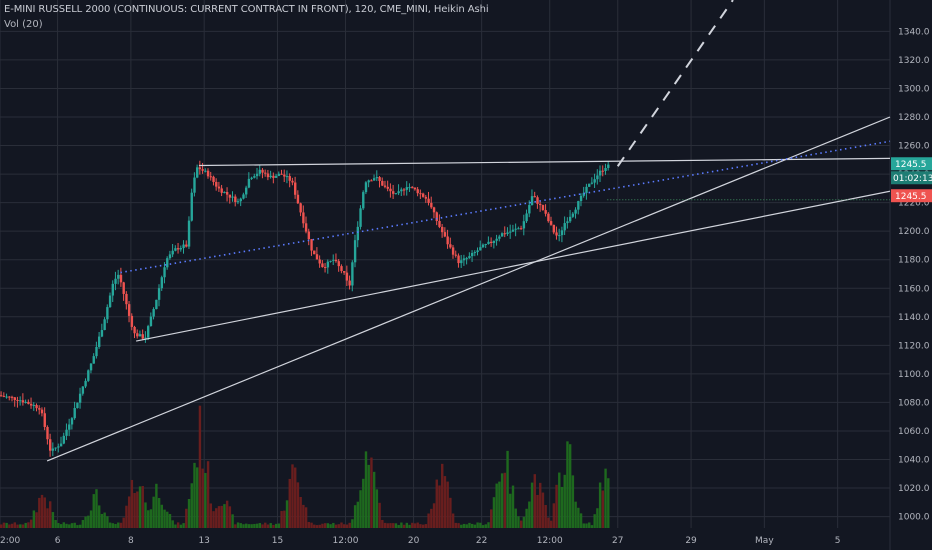 The width and height of the screenshot is (932, 550). I want to click on x-tick-label: 12:00, so click(550, 541).